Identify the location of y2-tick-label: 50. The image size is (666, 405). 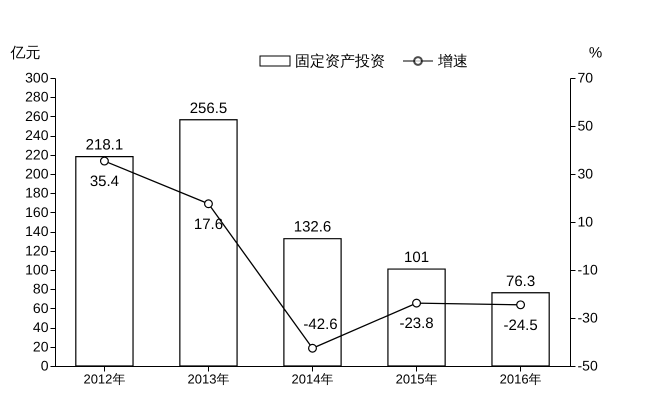
(586, 126).